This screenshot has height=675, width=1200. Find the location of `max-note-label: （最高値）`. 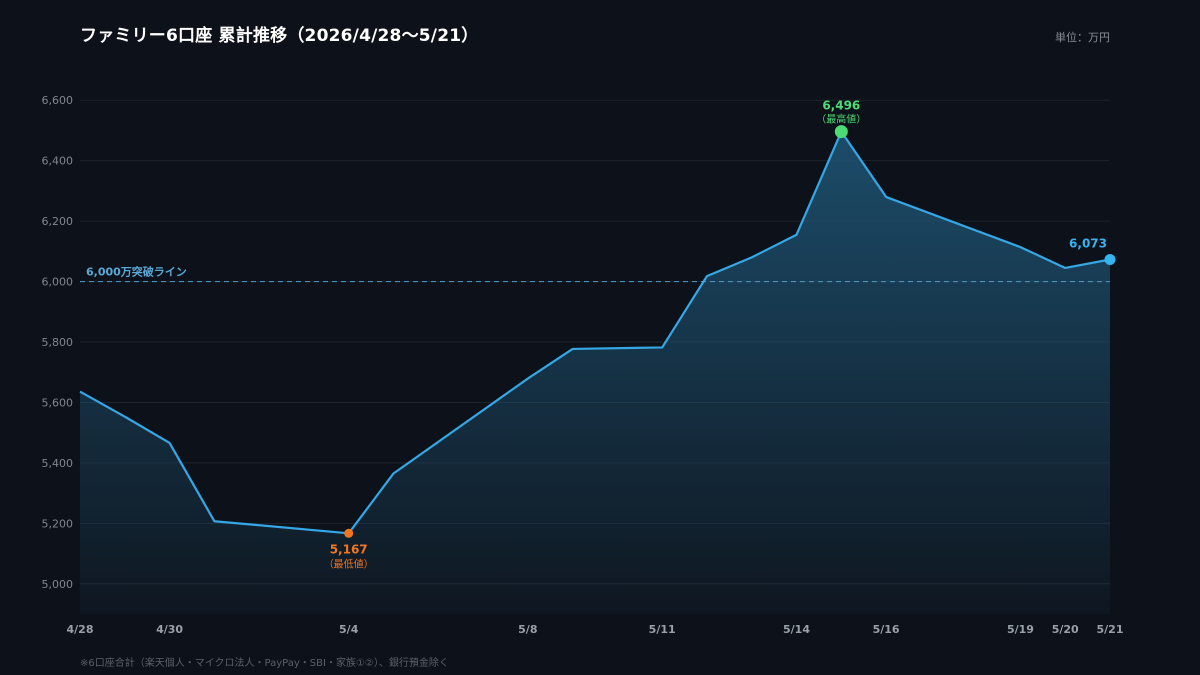

max-note-label: （最高値） is located at coordinates (841, 119).